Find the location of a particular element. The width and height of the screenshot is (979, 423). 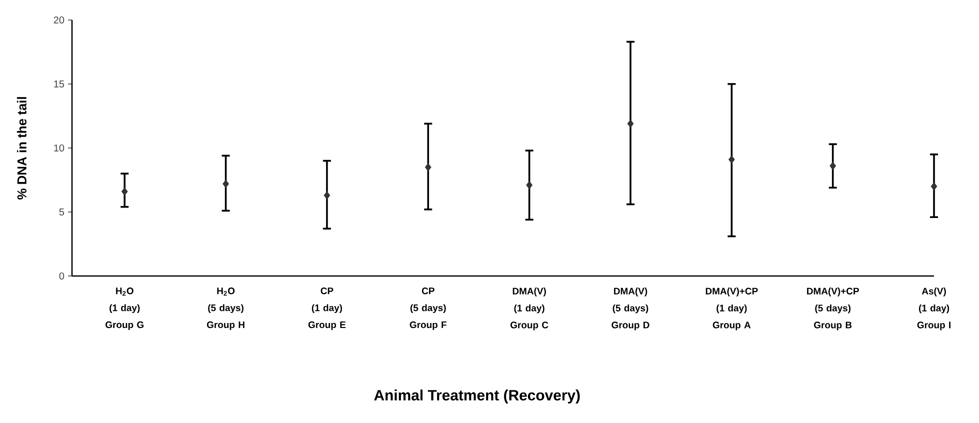

y-tick-label: 5 is located at coordinates (61, 212).